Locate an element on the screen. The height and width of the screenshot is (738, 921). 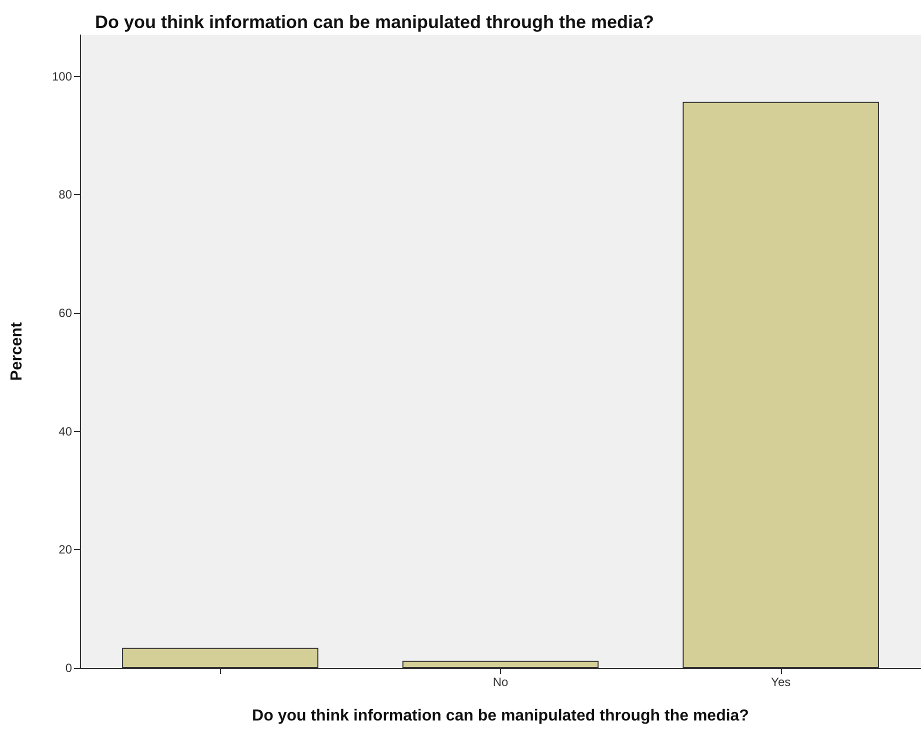
y-tick-label: 100 is located at coordinates (62, 76).